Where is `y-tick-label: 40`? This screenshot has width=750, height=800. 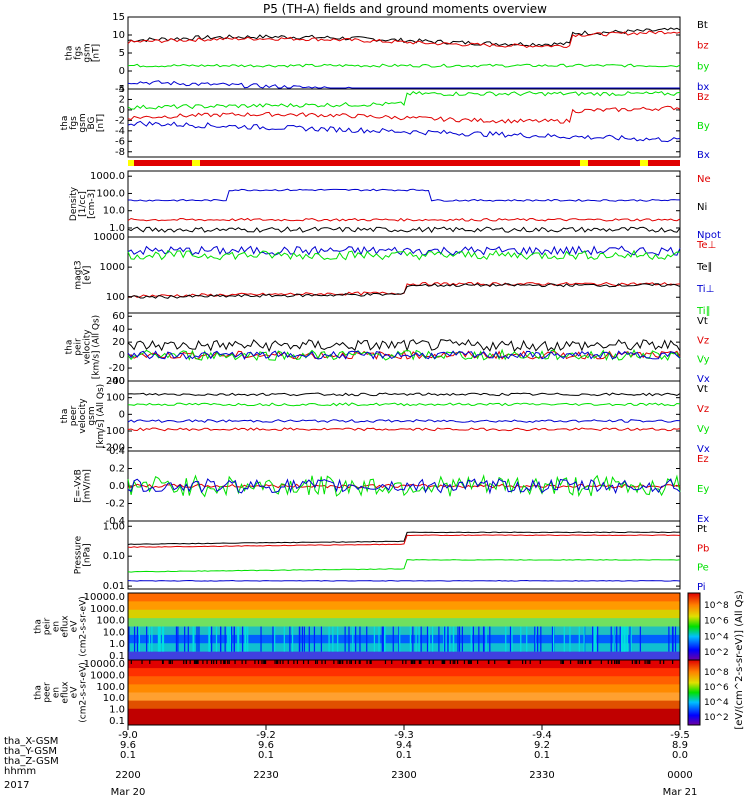
y-tick-label: 40 is located at coordinates (118, 329).